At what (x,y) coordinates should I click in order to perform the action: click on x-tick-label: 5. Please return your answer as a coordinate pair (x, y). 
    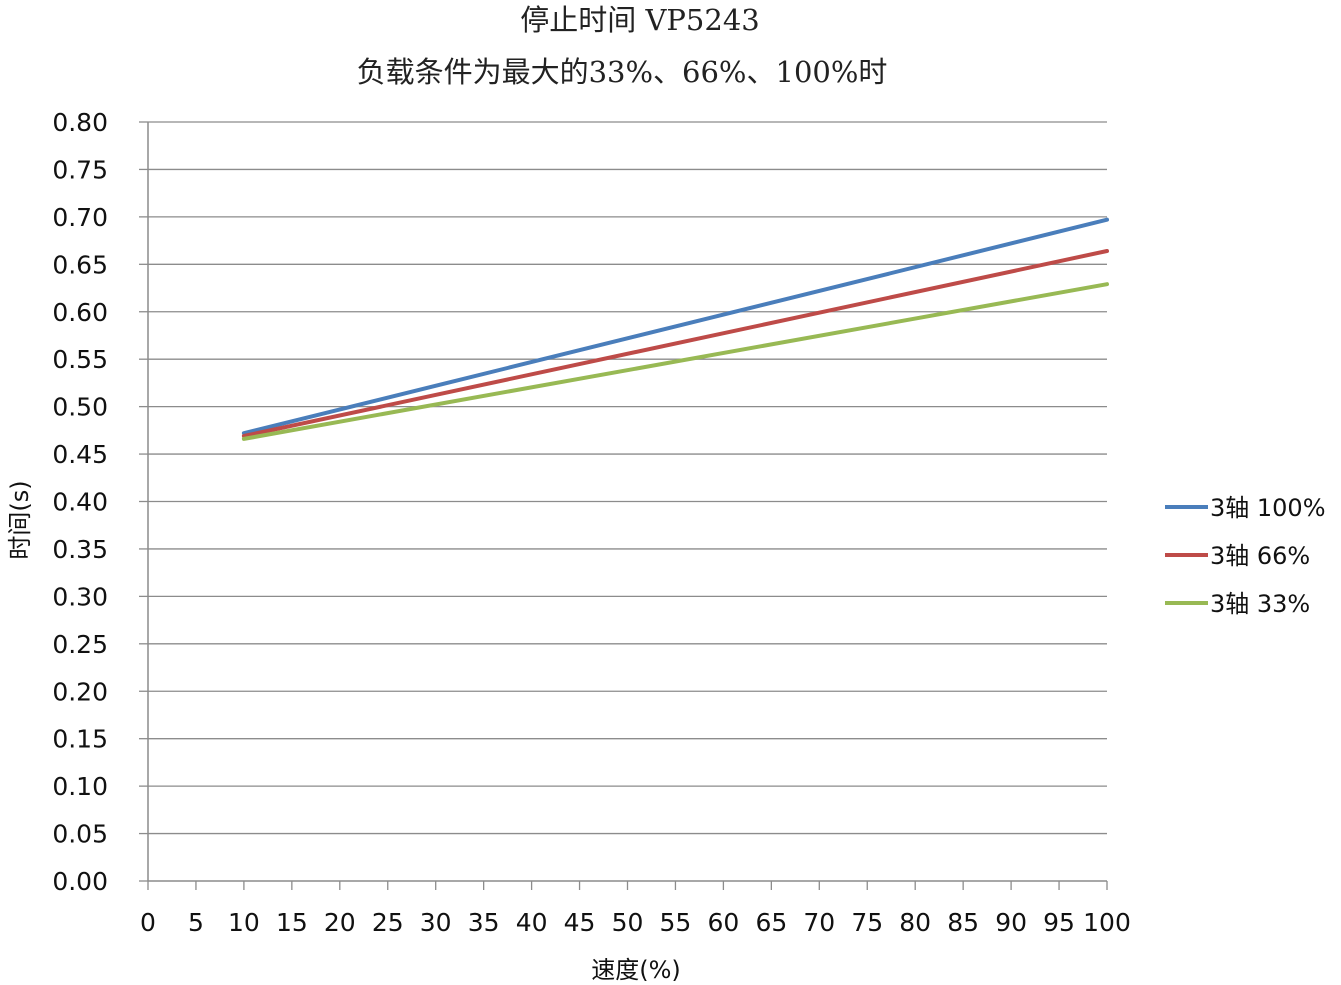
    Looking at the image, I should click on (196, 922).